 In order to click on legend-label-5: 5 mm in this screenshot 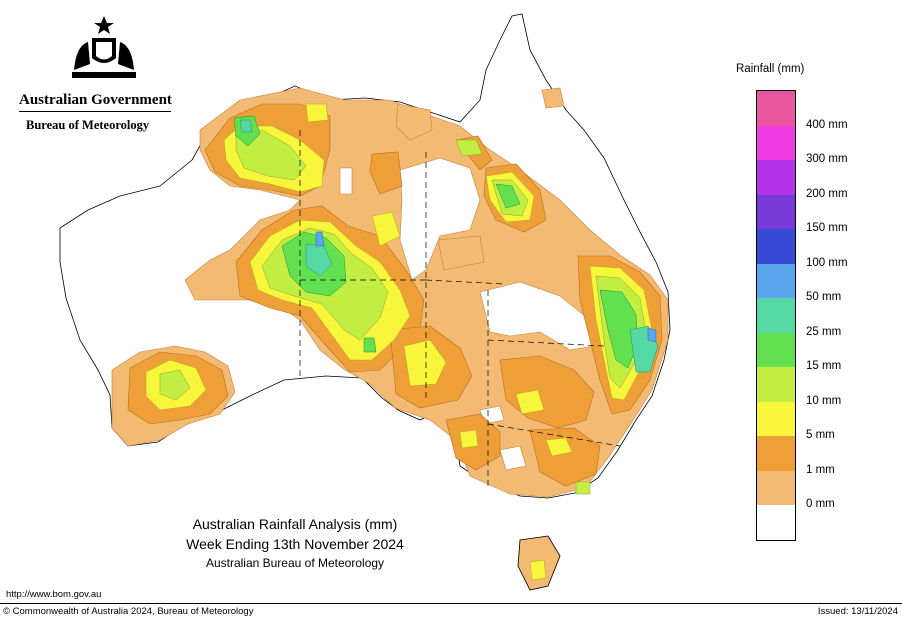, I will do `click(820, 435)`.